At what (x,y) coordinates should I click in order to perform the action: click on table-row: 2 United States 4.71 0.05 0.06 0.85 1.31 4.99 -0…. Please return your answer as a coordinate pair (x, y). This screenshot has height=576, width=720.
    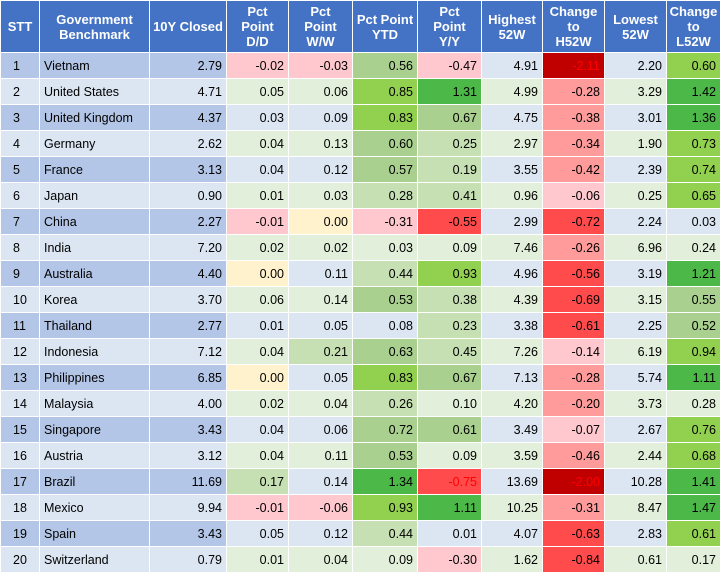
    Looking at the image, I should click on (360, 91).